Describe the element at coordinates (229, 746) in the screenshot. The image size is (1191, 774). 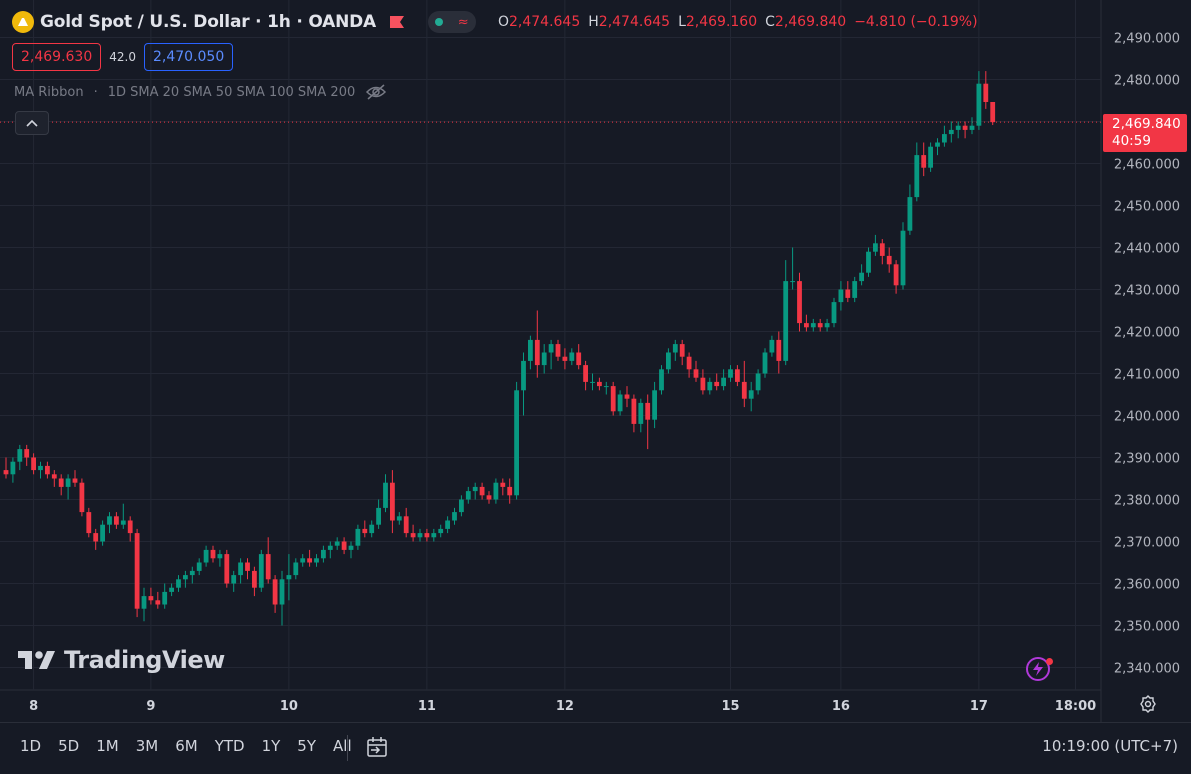
I see `timeframe-button: YTD` at that location.